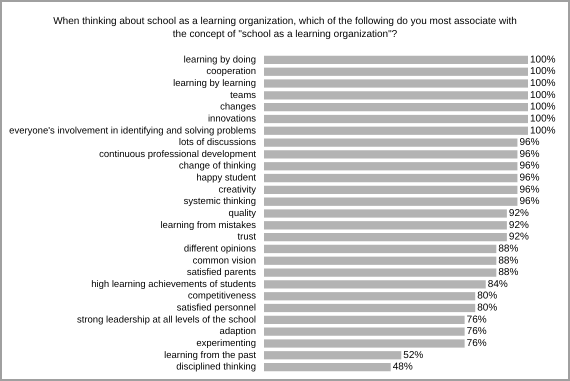 This screenshot has width=570, height=381. Describe the element at coordinates (242, 213) in the screenshot. I see `y-tick-label: quality` at that location.